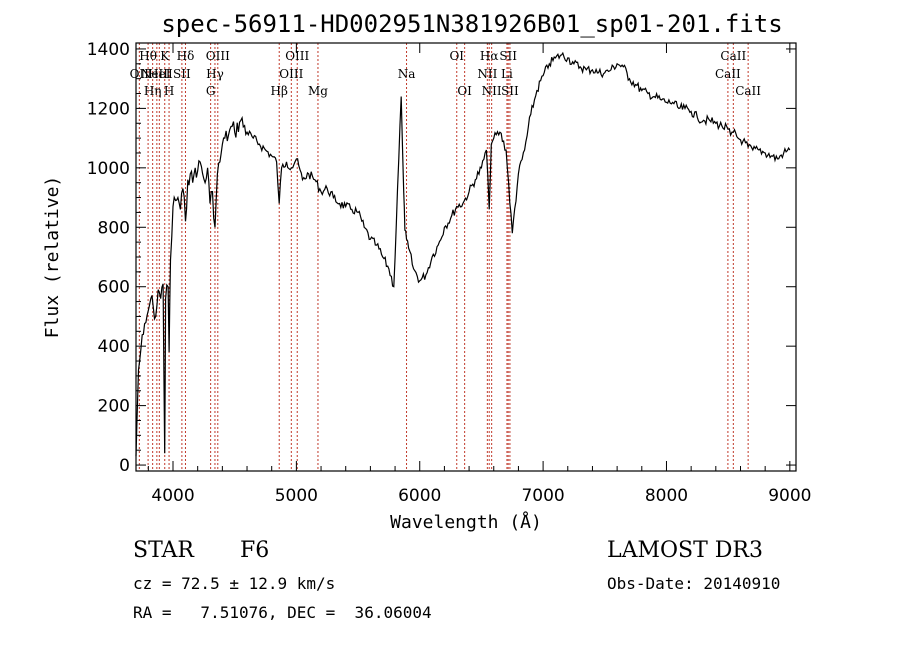  Describe the element at coordinates (108, 109) in the screenshot. I see `y-tick-label-1200: 1200` at that location.